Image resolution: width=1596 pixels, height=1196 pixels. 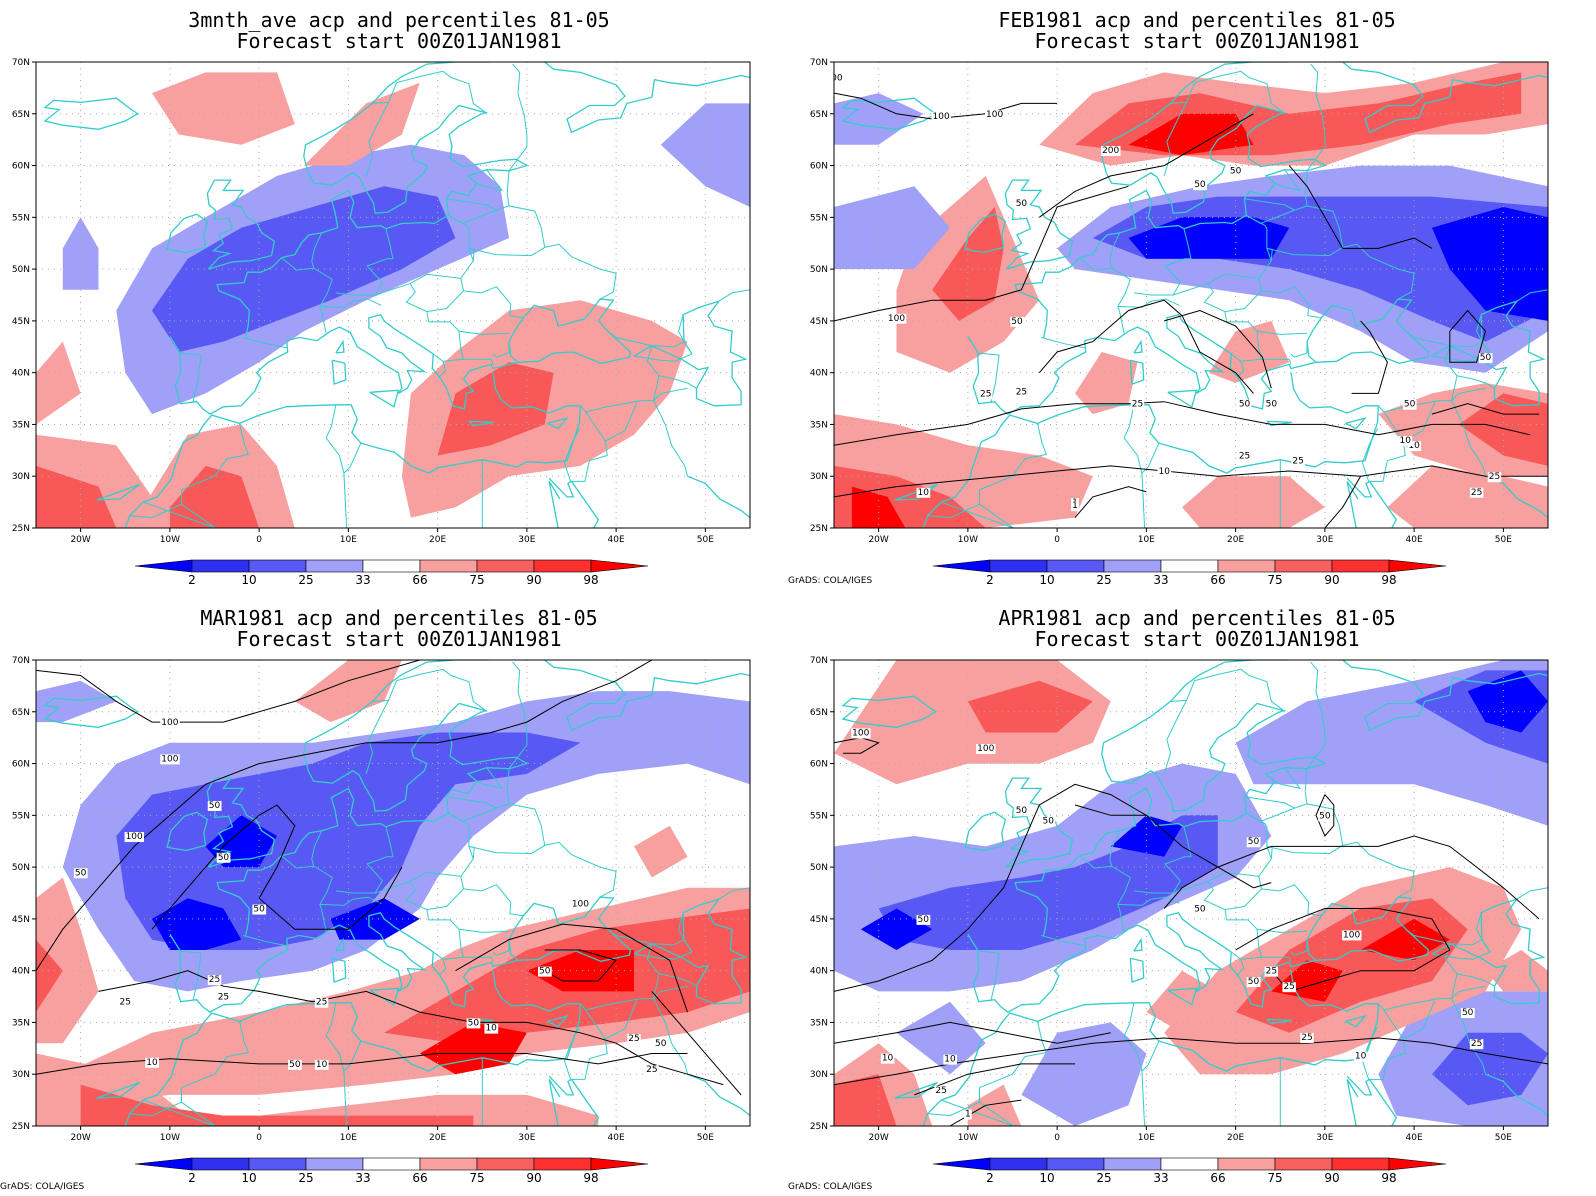 I want to click on latitude-label: 25N, so click(x=819, y=529).